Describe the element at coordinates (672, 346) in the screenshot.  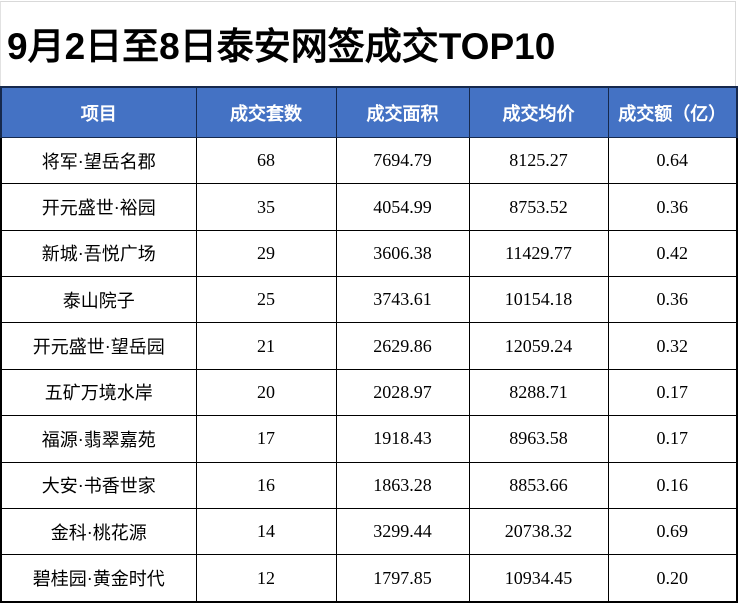
I see `cell-amount: 0.32` at that location.